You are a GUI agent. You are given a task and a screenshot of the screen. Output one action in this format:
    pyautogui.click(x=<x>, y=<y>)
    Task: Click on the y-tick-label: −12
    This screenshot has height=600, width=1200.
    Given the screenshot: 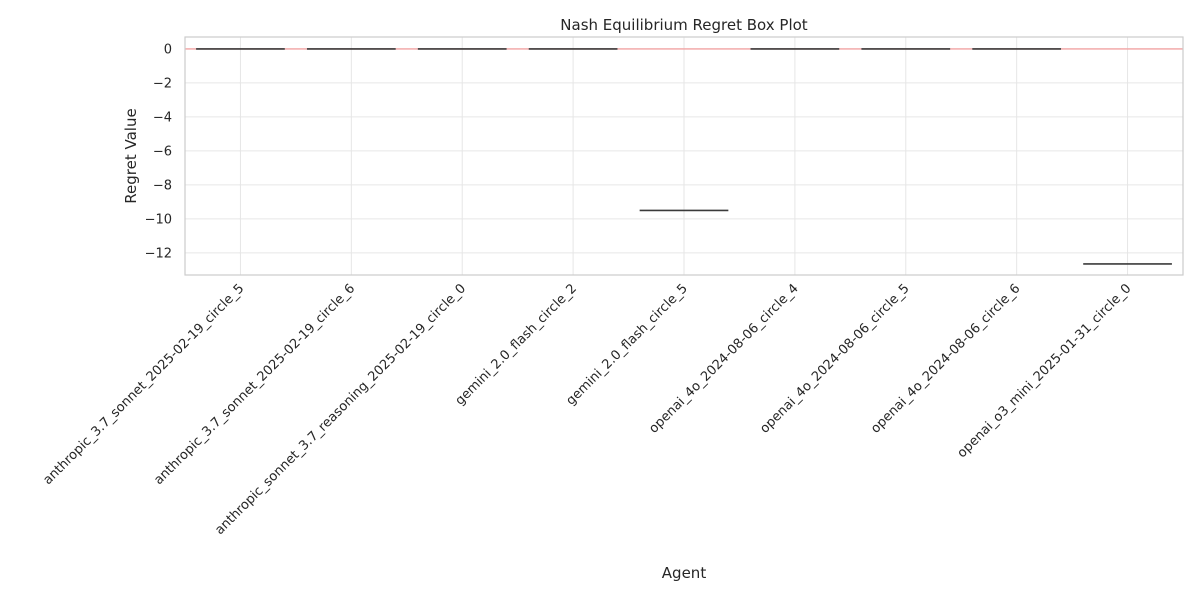 What is the action you would take?
    pyautogui.click(x=158, y=253)
    